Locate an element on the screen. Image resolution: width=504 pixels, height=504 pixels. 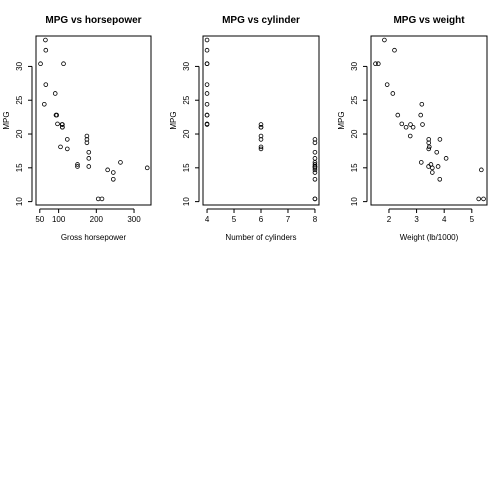
x-tick-label: 3 is located at coordinates (416, 219).